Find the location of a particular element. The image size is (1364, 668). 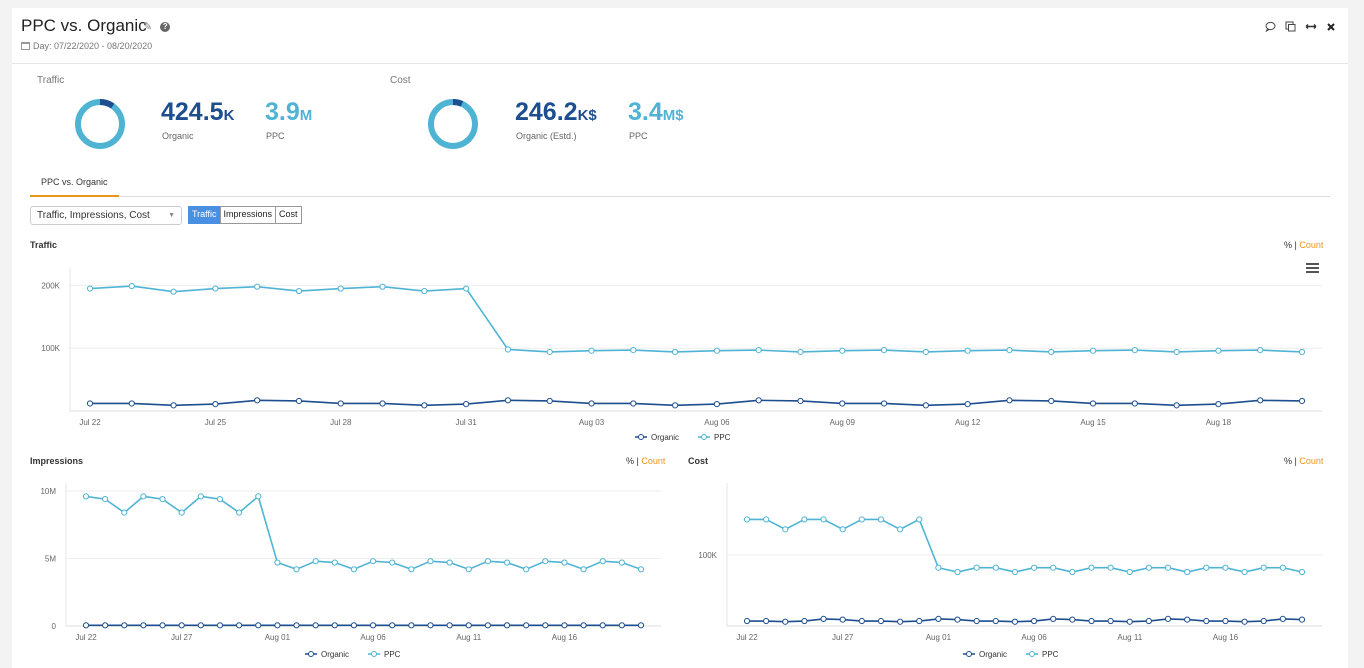

metrics-select: Traffic, Impressions, Cost ▼ is located at coordinates (106, 215).